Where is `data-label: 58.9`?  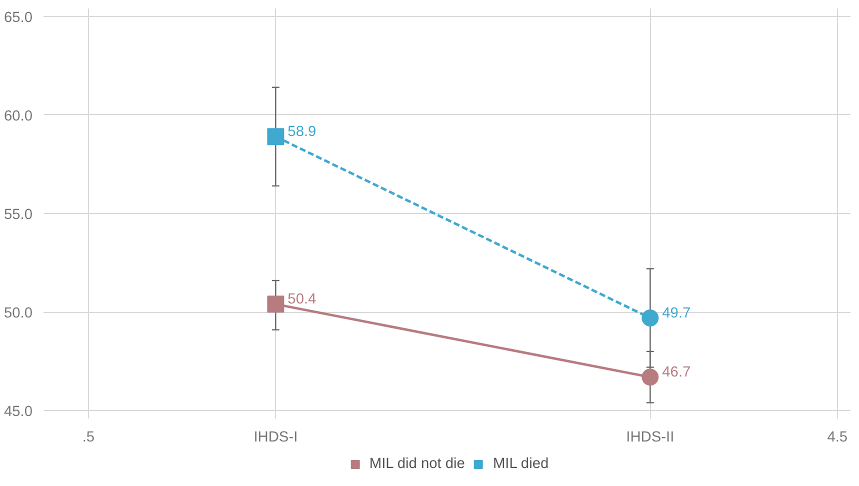
data-label: 58.9 is located at coordinates (302, 132).